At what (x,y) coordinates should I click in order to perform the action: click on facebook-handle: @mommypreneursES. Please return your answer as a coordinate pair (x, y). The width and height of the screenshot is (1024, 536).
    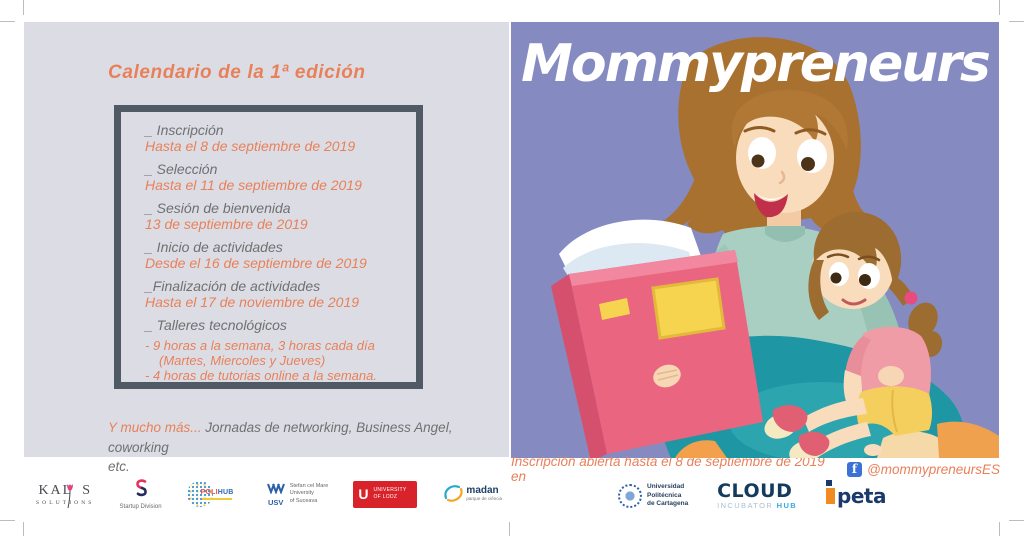
    Looking at the image, I should click on (933, 469).